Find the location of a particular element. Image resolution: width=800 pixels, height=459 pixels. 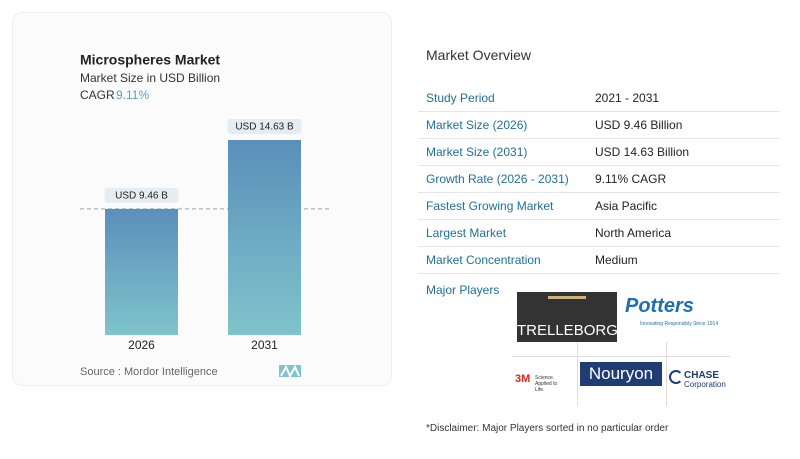

overview-row: Study Period 2021 - 2031 is located at coordinates (599, 98).